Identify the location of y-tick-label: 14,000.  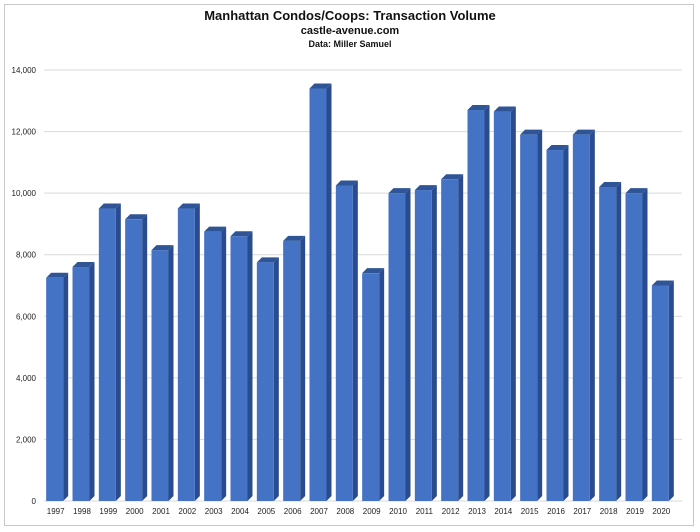
(24, 70).